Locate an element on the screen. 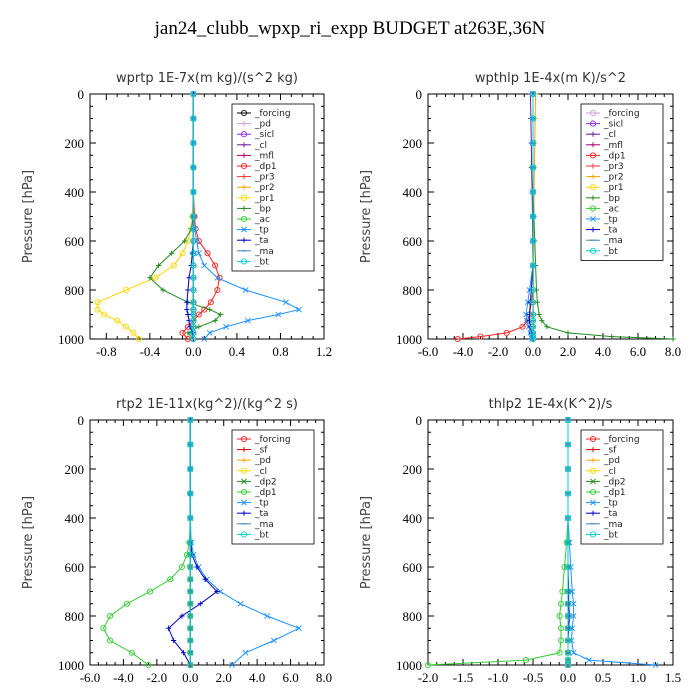 This screenshot has height=700, width=700. y-tick-label: 800 is located at coordinates (75, 616).